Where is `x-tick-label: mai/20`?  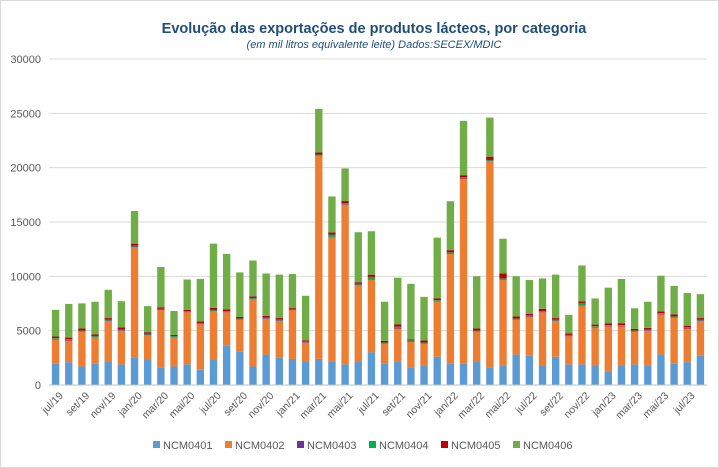
x-tick-label: mai/20 is located at coordinates (182, 405).